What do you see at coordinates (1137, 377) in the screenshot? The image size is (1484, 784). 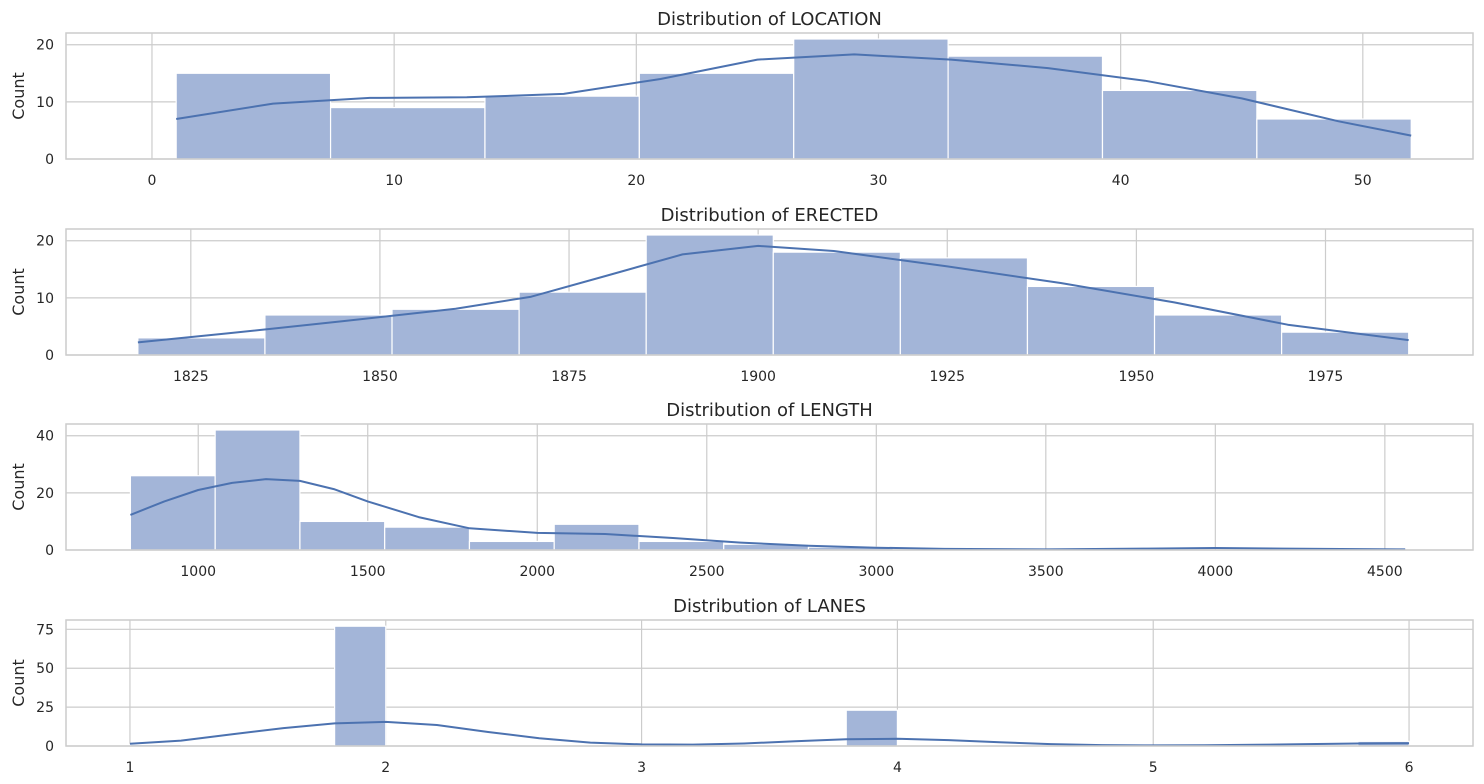 I see `x-tick-label: 1950` at bounding box center [1137, 377].